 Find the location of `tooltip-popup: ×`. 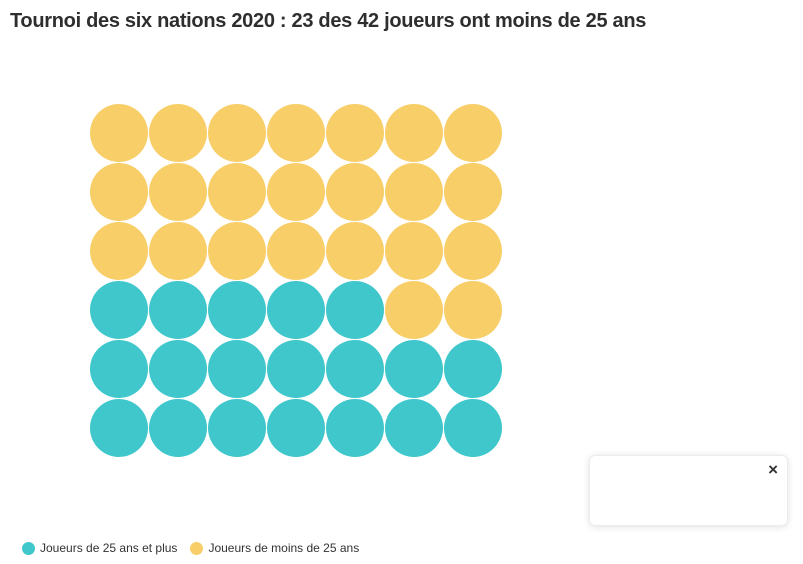

tooltip-popup: × is located at coordinates (688, 490).